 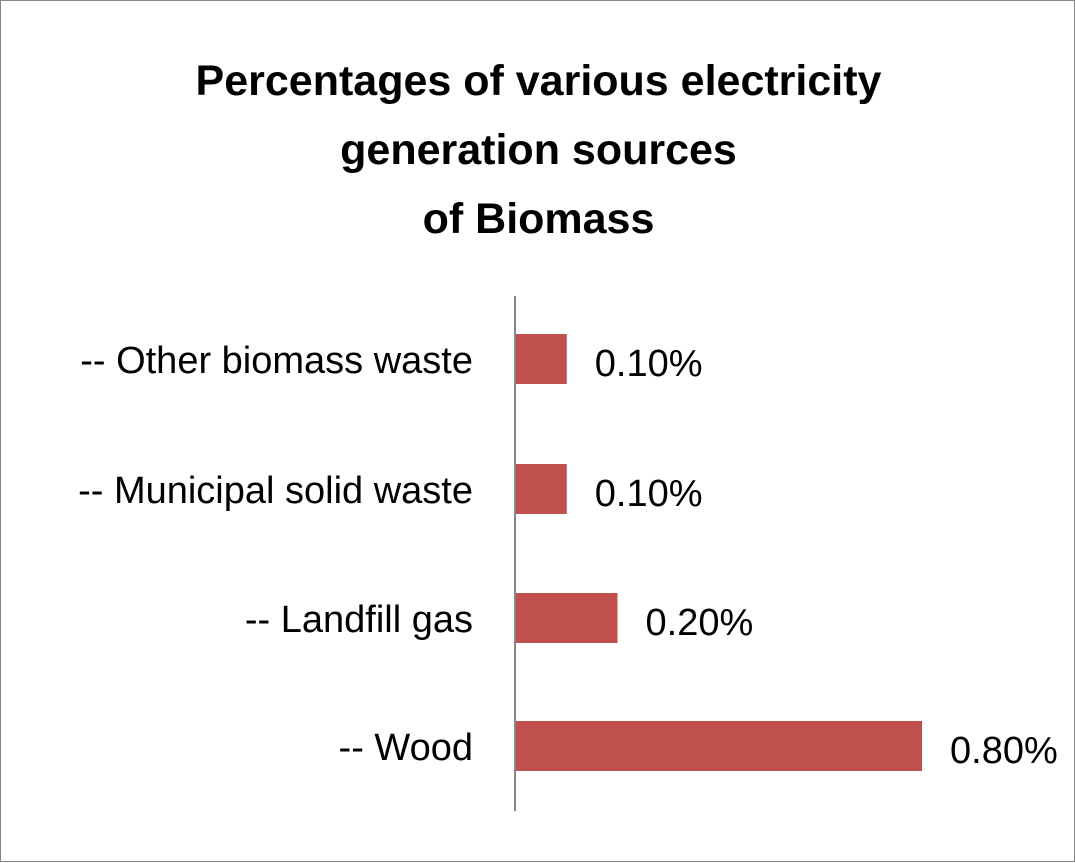 What do you see at coordinates (359, 620) in the screenshot?
I see `category-tick-label: -- Landfill gas` at bounding box center [359, 620].